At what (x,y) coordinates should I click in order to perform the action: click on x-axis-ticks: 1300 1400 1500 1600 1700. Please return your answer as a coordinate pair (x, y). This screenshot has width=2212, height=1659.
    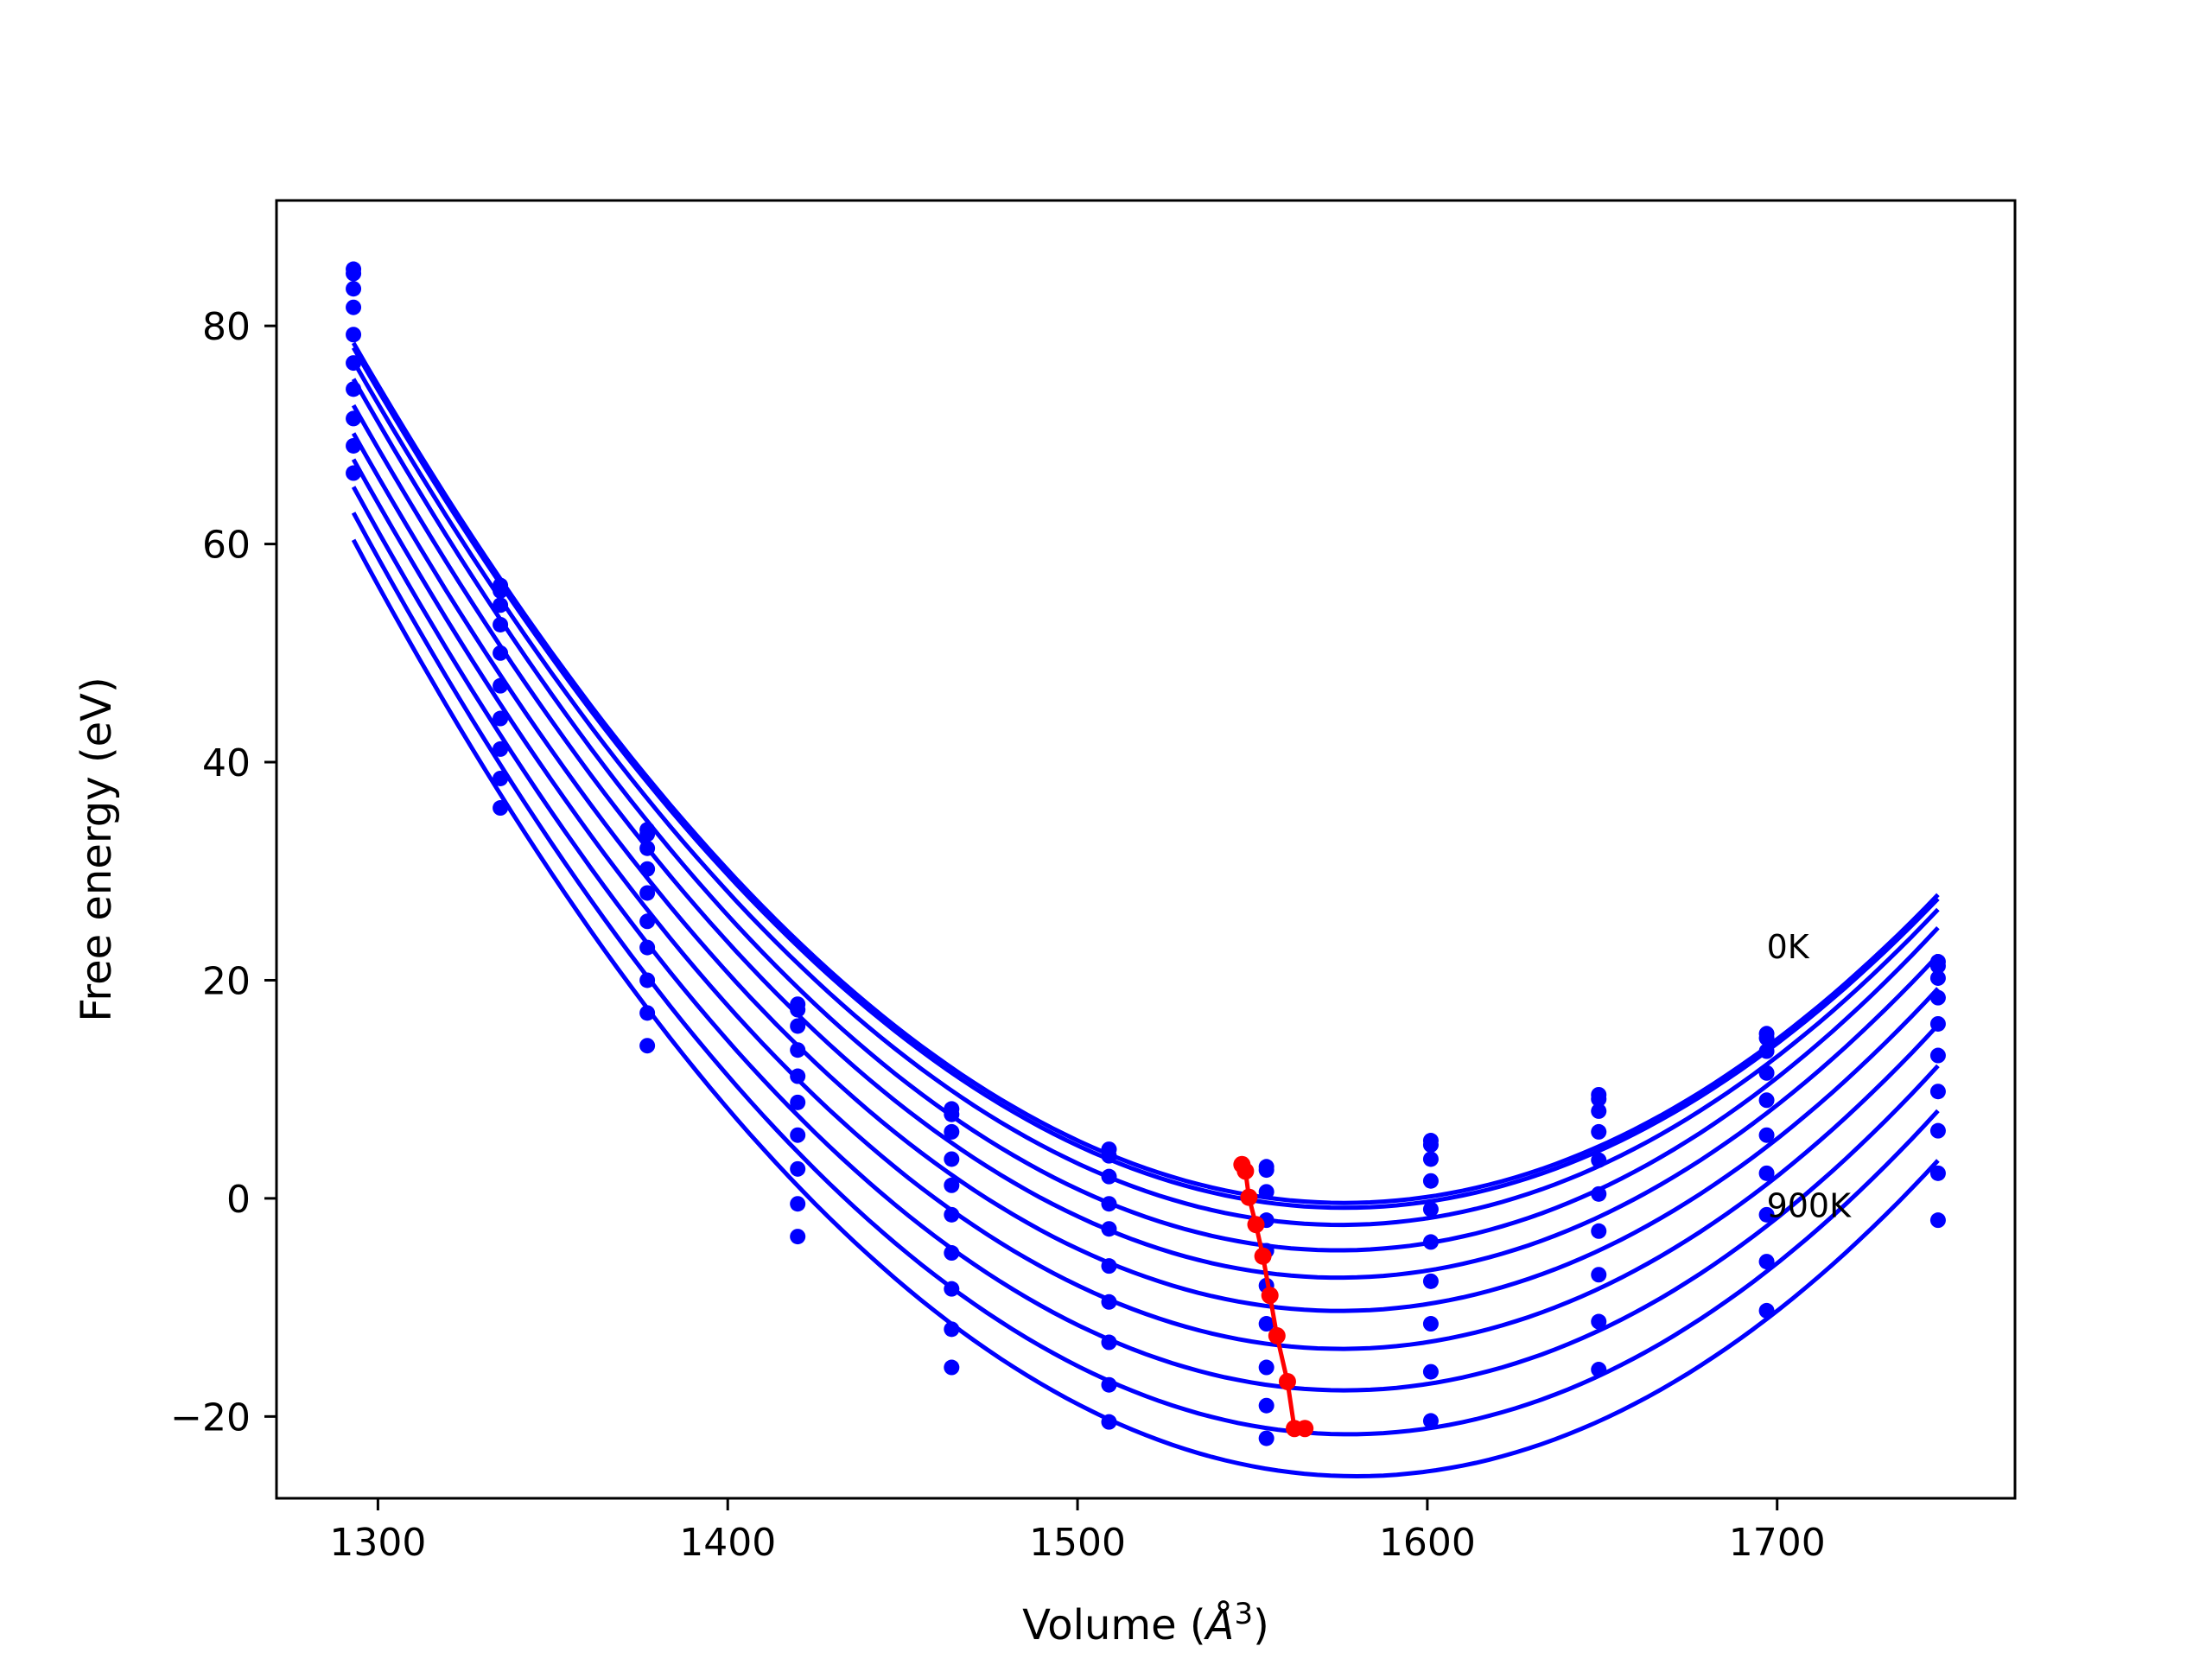
    Looking at the image, I should click on (1077, 1531).